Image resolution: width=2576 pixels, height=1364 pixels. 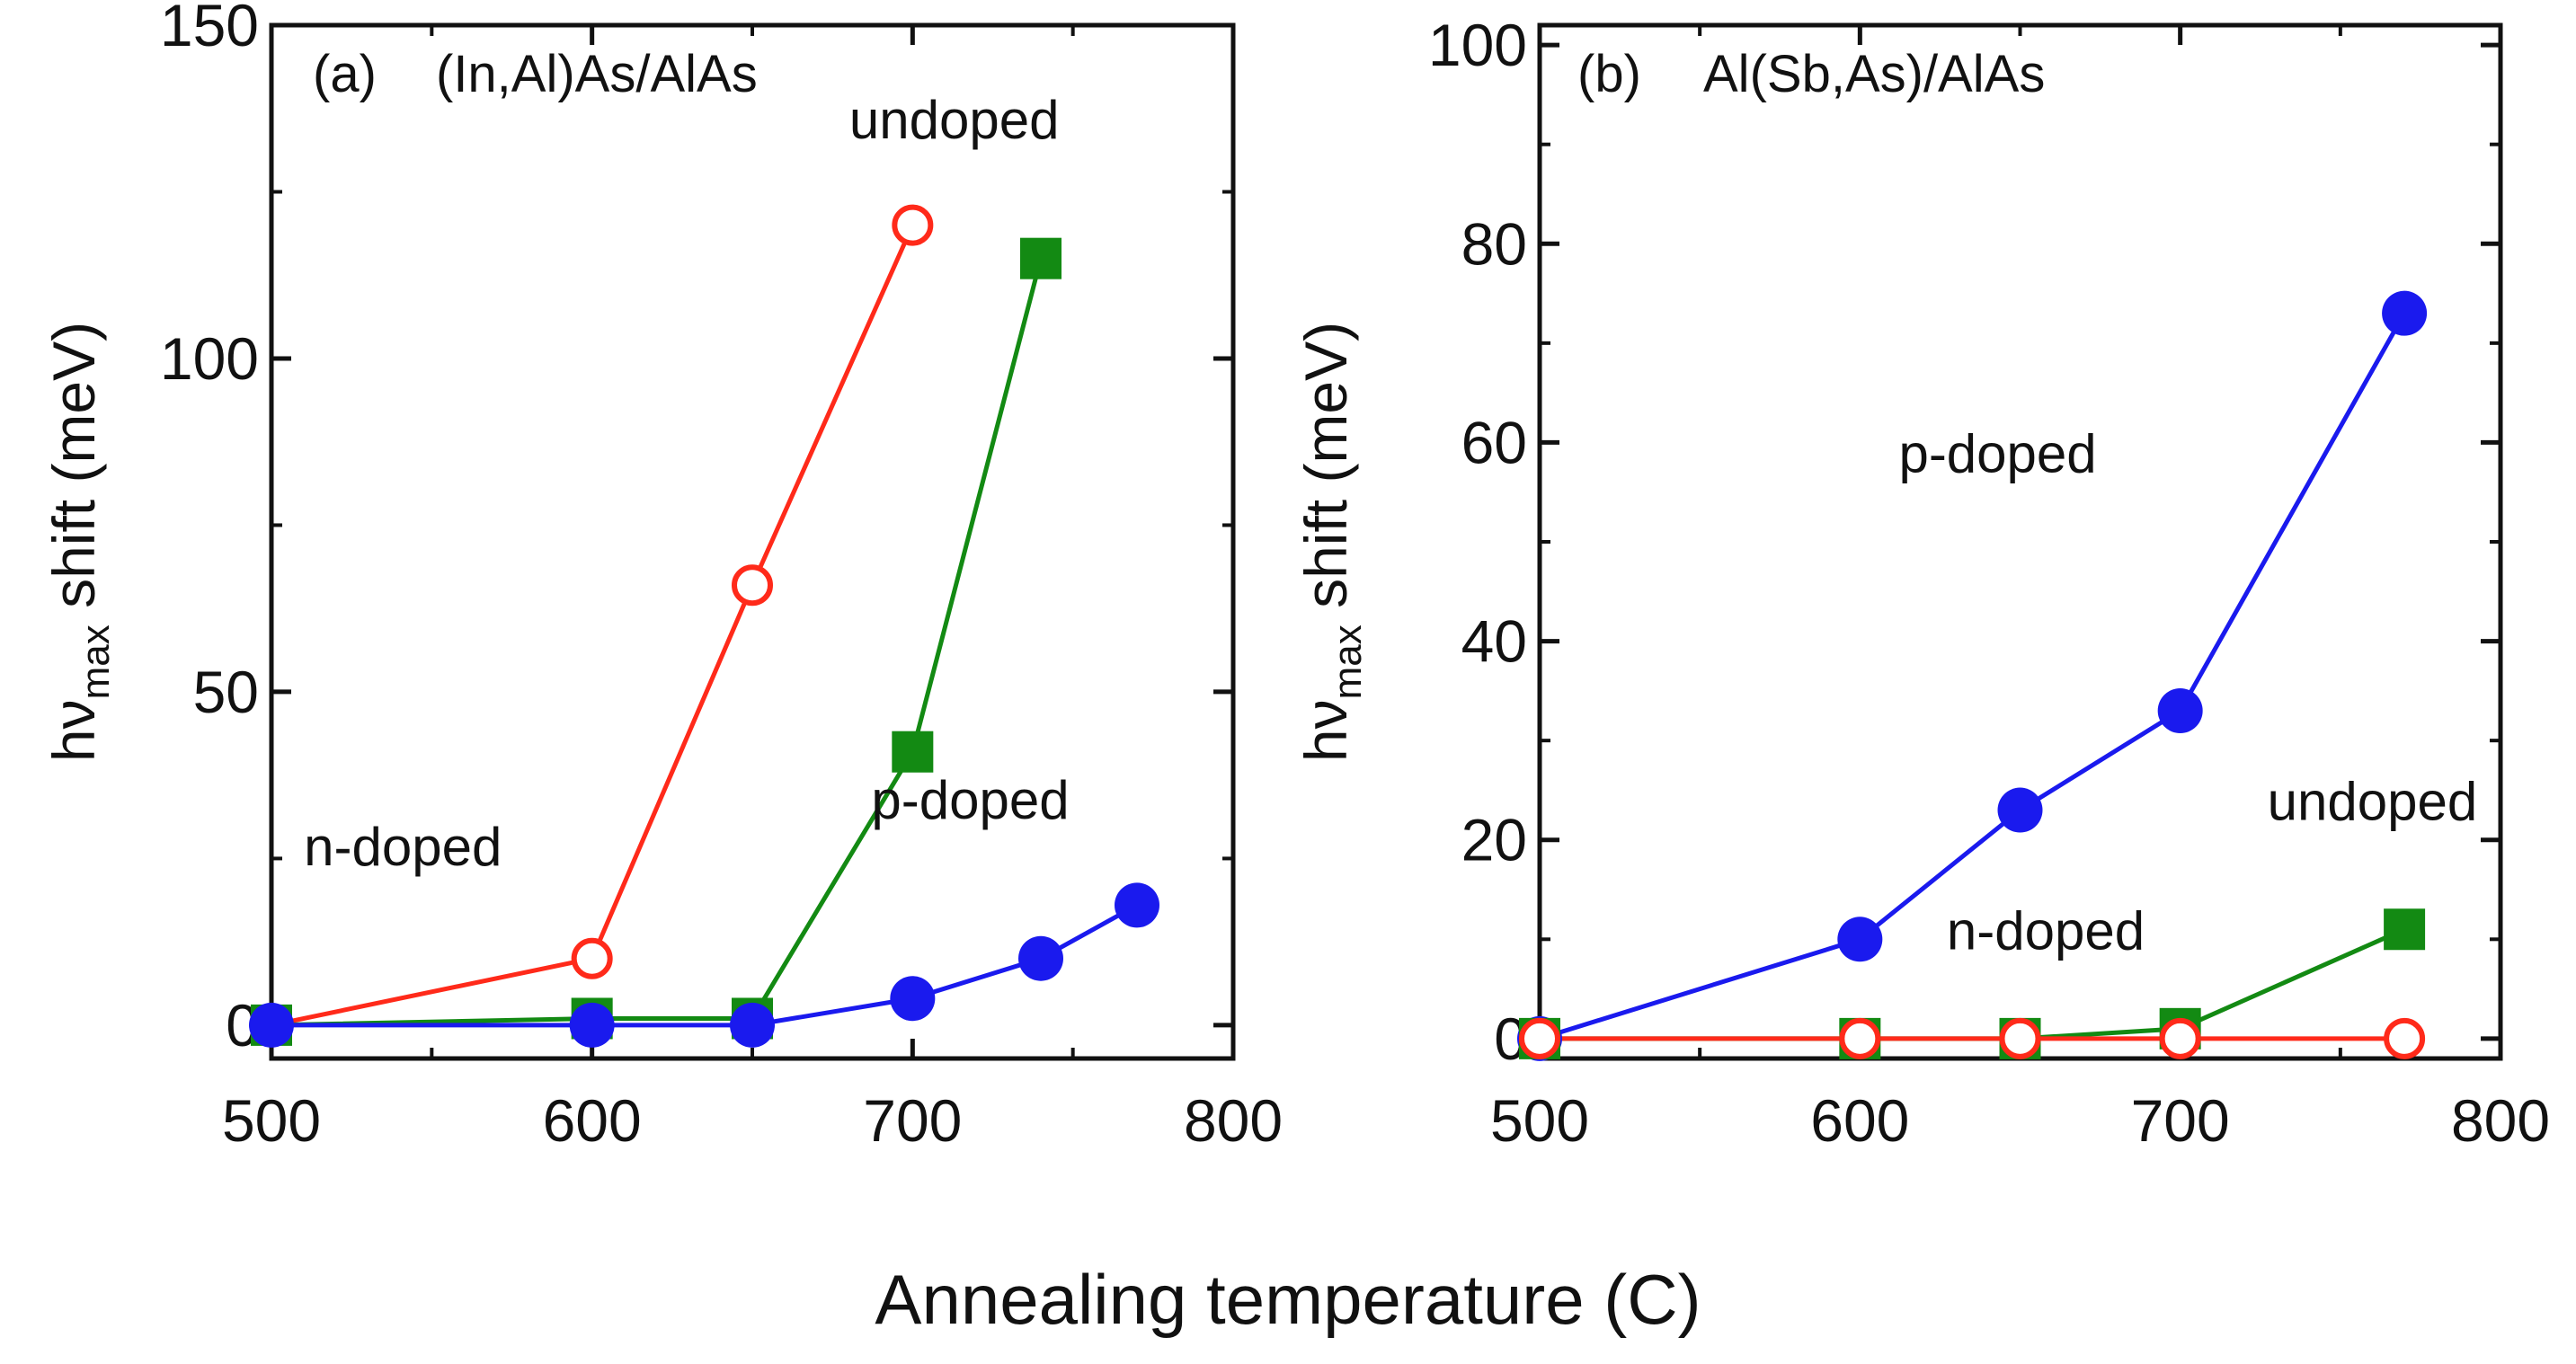 What do you see at coordinates (1494, 840) in the screenshot?
I see `y-tick-label: 20` at bounding box center [1494, 840].